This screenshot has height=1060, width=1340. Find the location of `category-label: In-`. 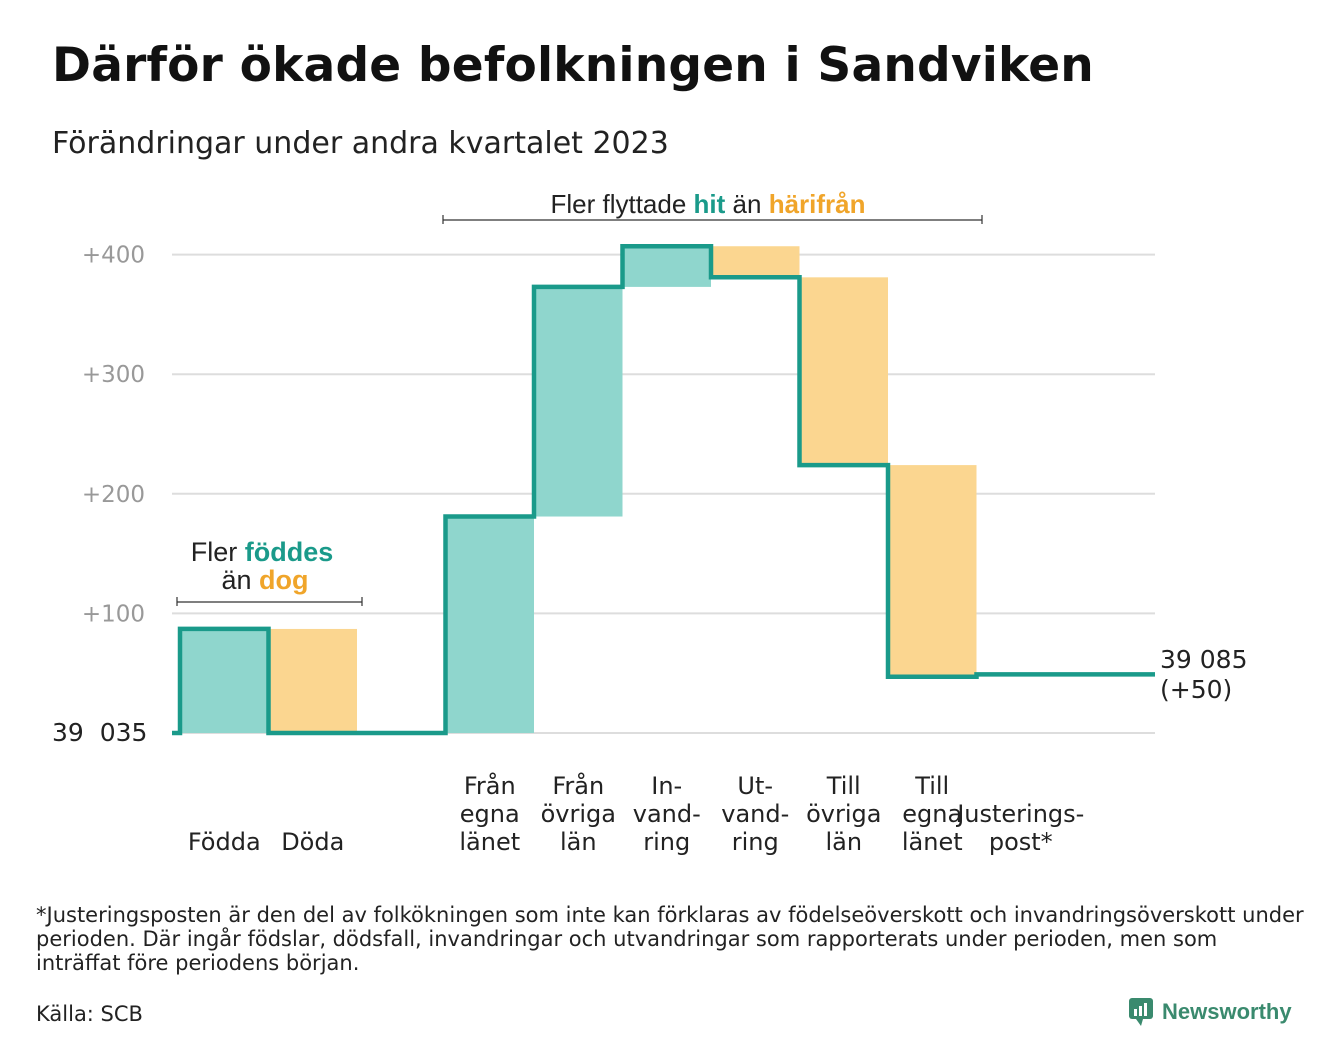

category-label: In- is located at coordinates (666, 786).